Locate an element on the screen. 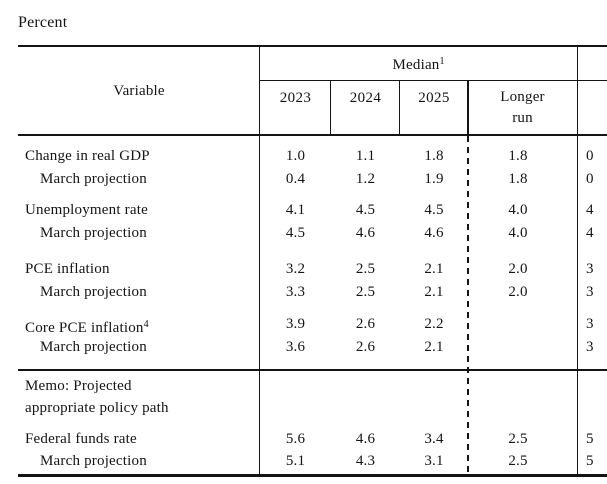  cell-2024: 4.3 is located at coordinates (365, 461).